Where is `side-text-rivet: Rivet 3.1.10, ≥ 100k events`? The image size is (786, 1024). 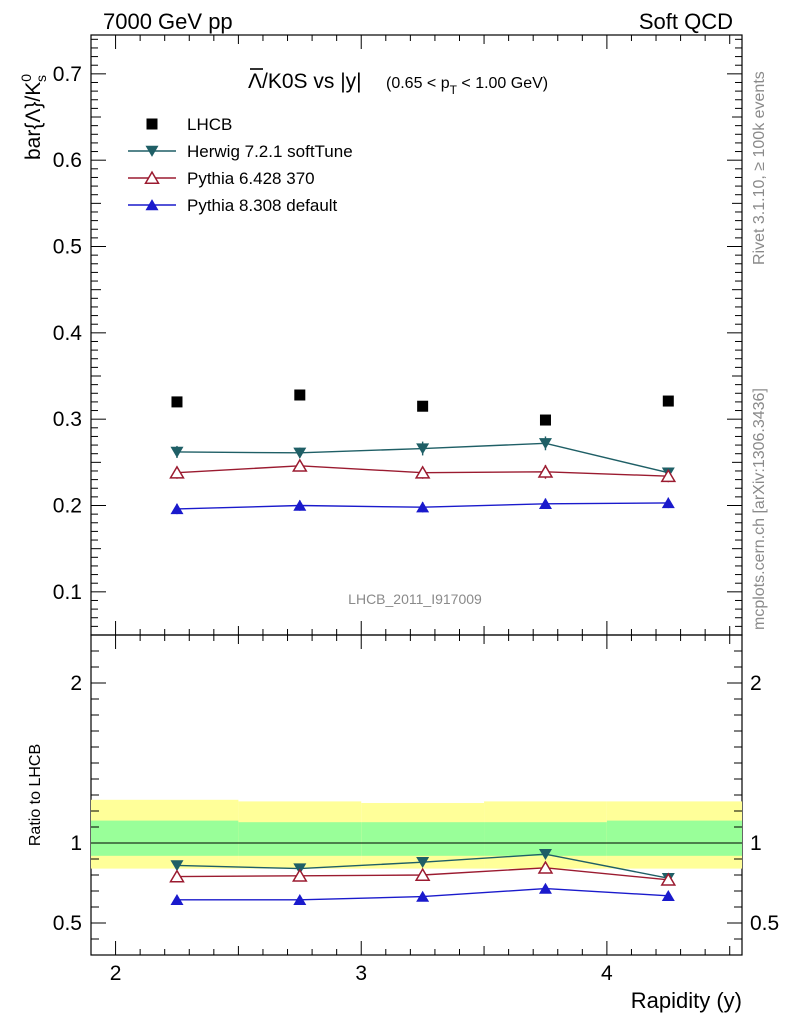 side-text-rivet: Rivet 3.1.10, ≥ 100k events is located at coordinates (759, 168).